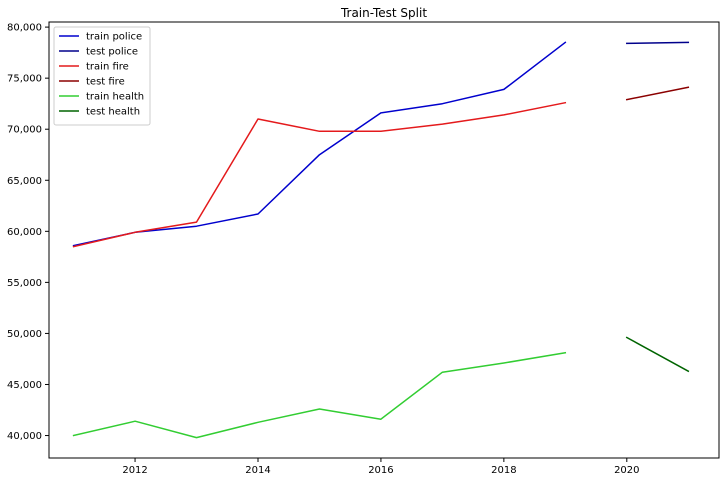 Image resolution: width=726 pixels, height=482 pixels. I want to click on series-line-test-health, so click(657, 354).